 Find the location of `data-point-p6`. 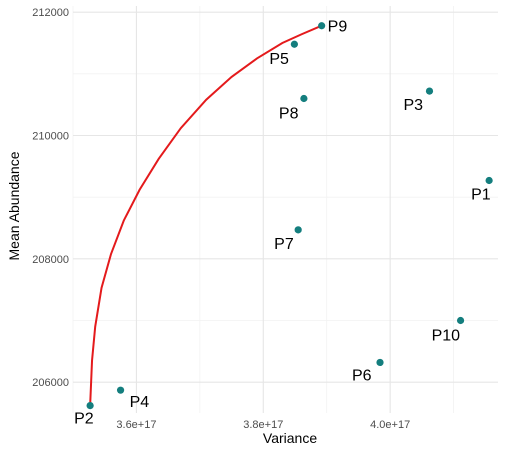

data-point-p6 is located at coordinates (380, 362).